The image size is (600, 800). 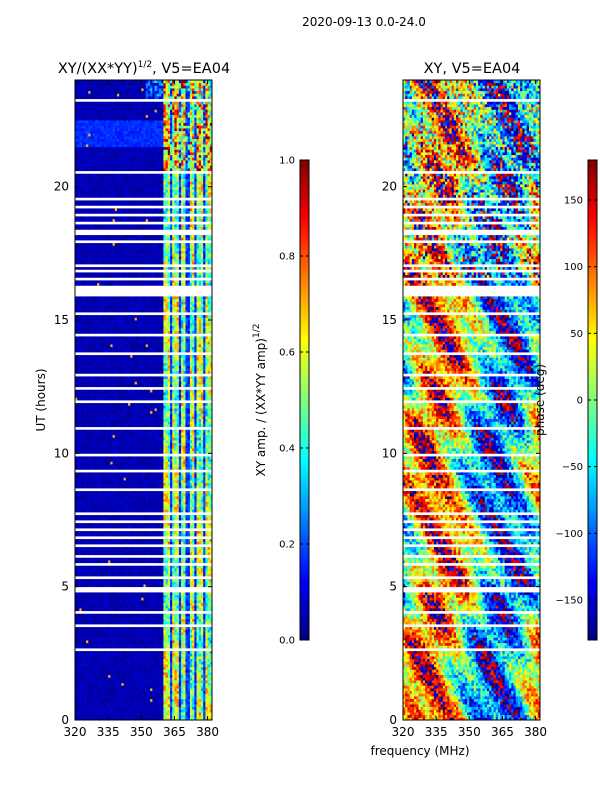 I want to click on flagged-gap-row, so click(x=144, y=530).